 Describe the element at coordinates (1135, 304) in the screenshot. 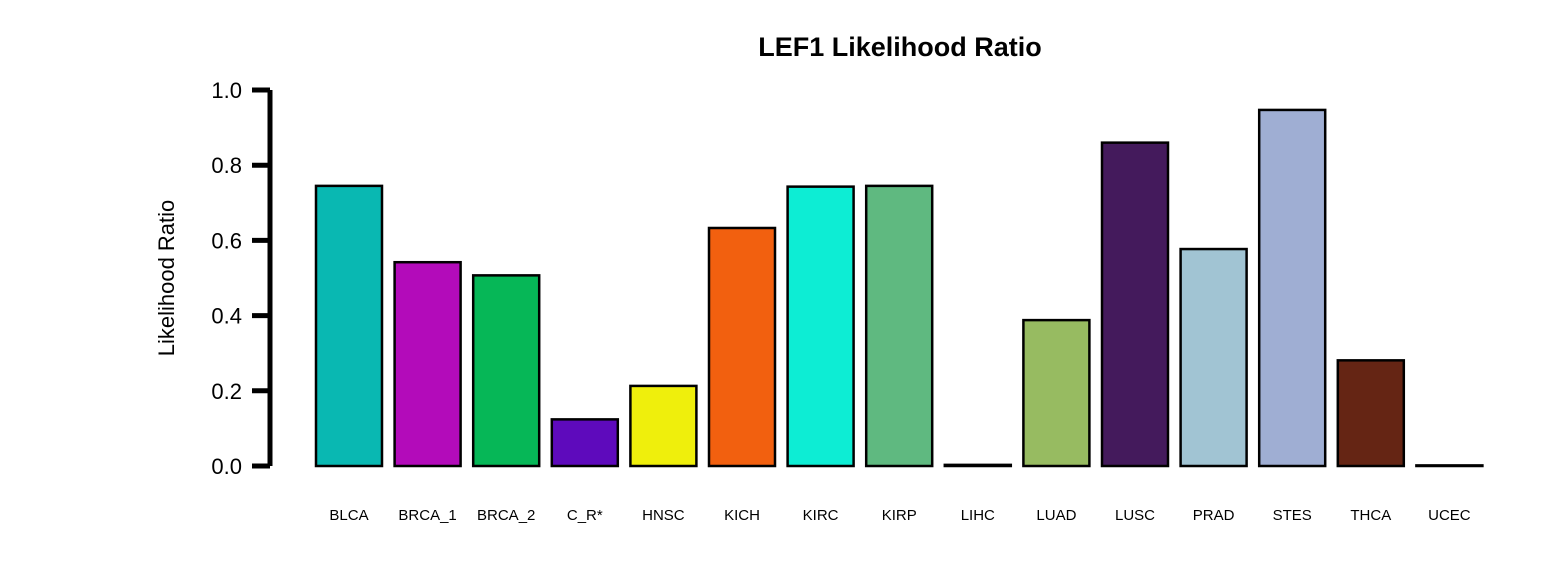

I see `bar-lusc` at that location.